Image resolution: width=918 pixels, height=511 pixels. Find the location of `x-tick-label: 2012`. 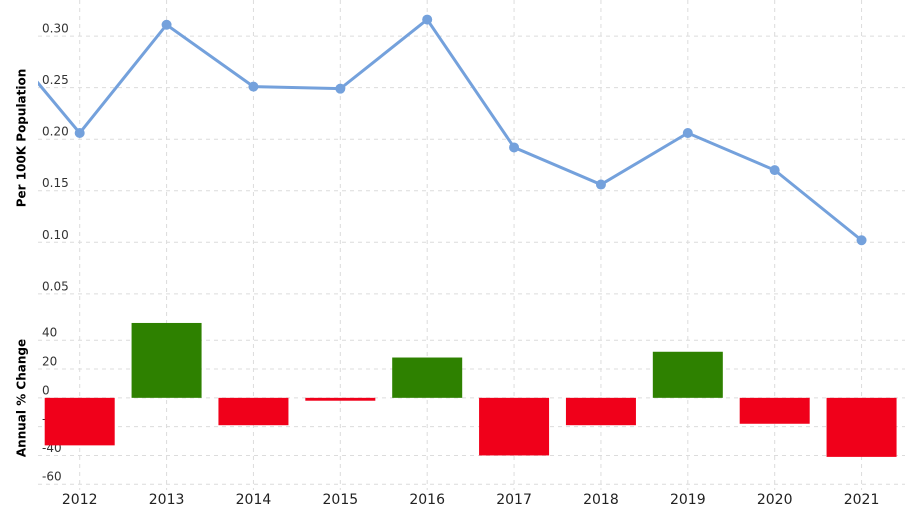

x-tick-label: 2012 is located at coordinates (80, 500).